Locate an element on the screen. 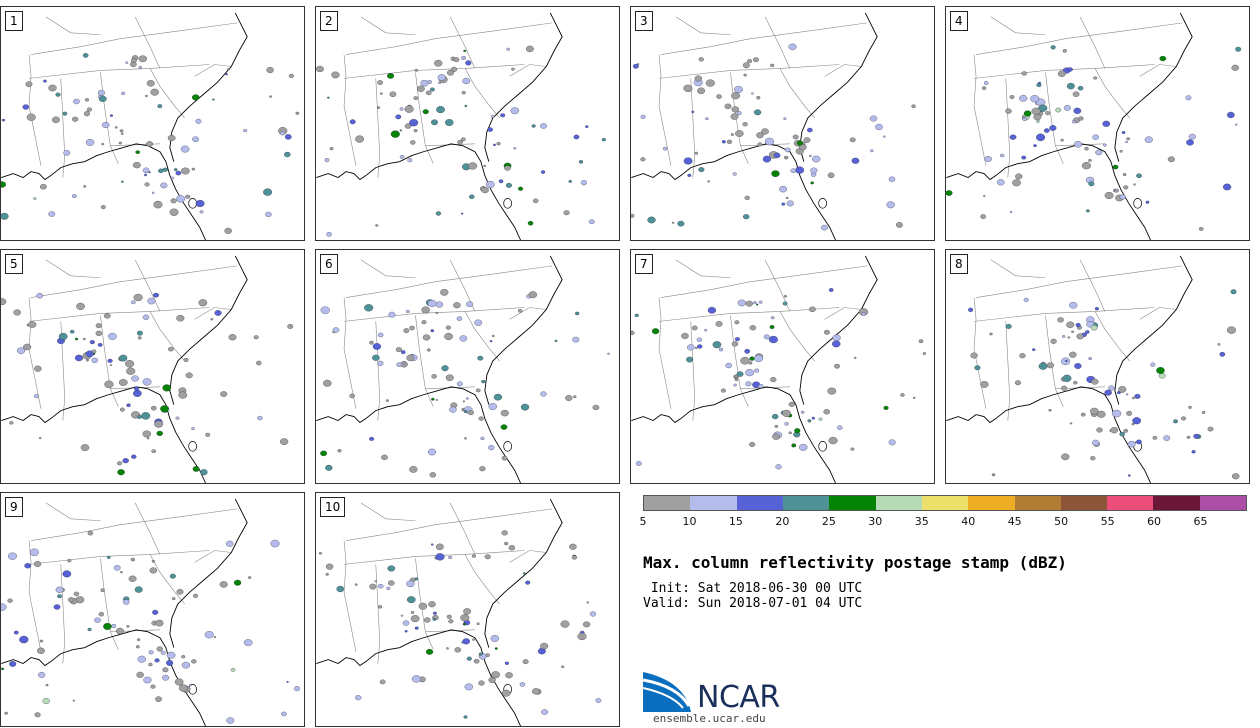 Image resolution: width=1260 pixels, height=728 pixels. member-panel-9: 9 is located at coordinates (152, 609).